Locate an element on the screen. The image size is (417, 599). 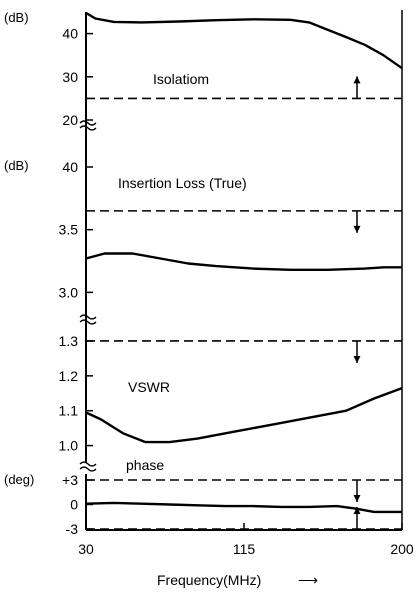
insertion-loss-ytick-label: 3.5 is located at coordinates (69, 230).